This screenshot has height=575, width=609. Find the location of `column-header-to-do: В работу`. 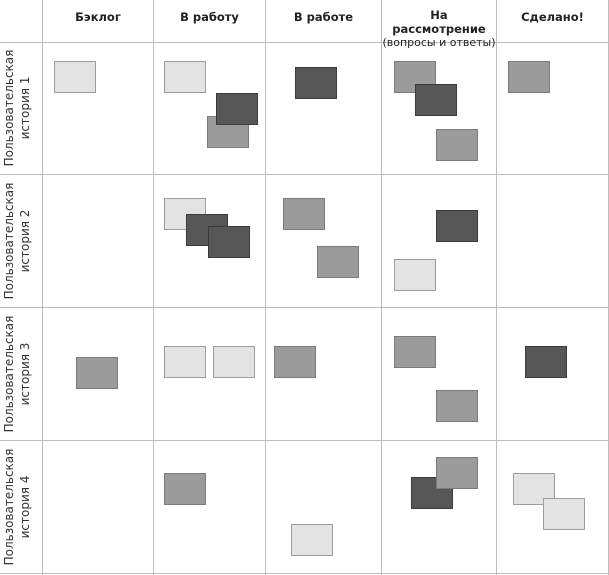

column-header-to-do: В работу is located at coordinates (209, 17).